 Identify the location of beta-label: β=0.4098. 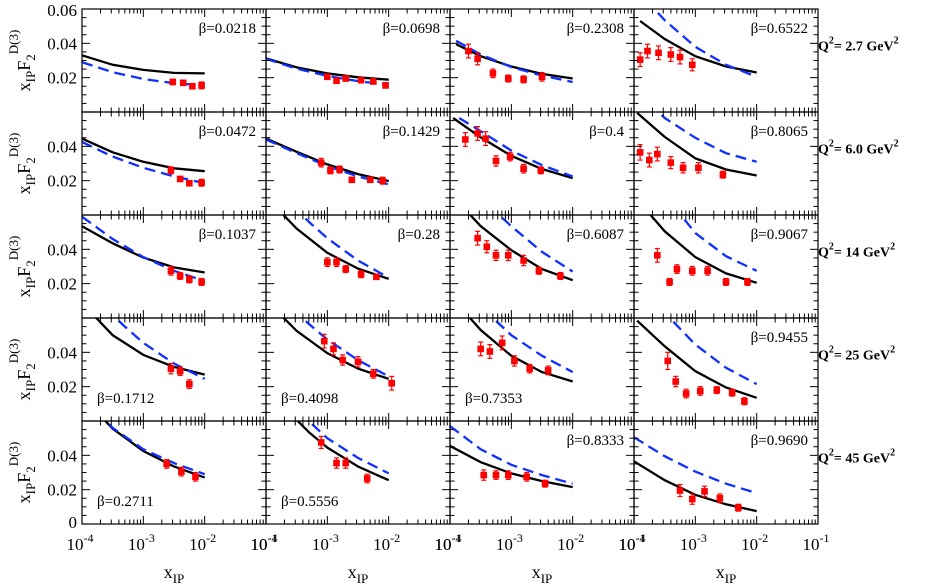
(309, 399).